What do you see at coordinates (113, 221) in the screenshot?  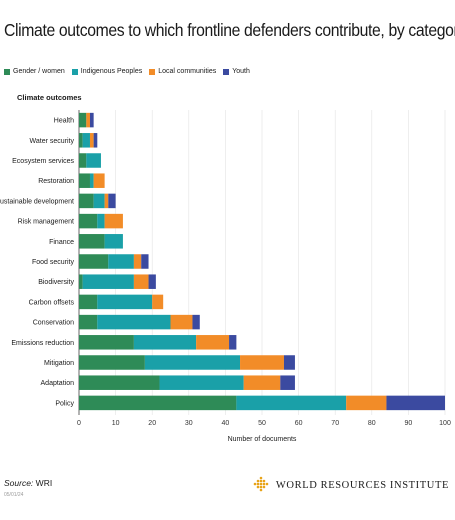 I see `bar-risk-management-local-communities` at bounding box center [113, 221].